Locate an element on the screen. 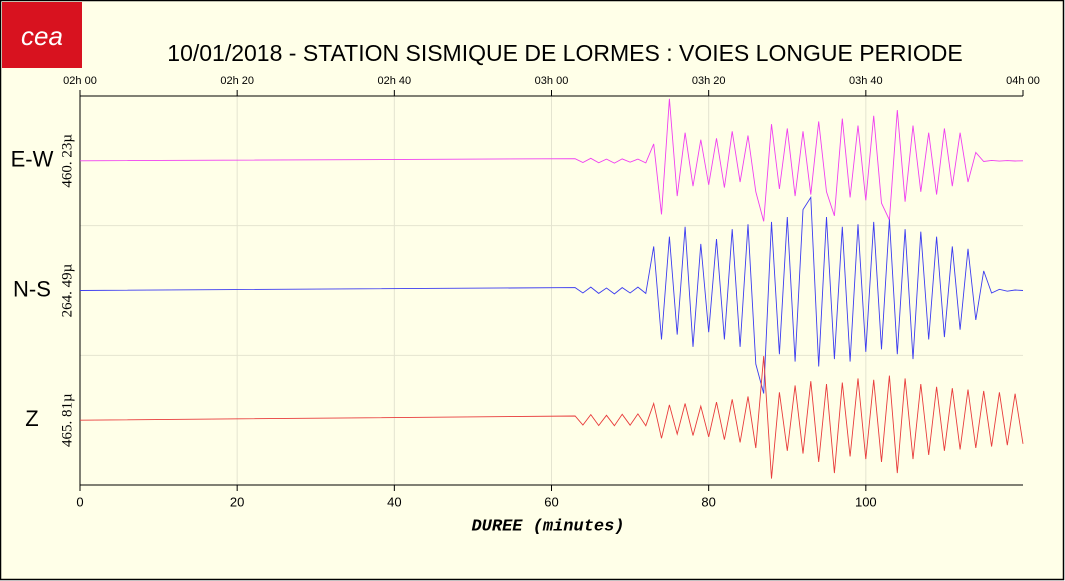 The width and height of the screenshot is (1065, 581). x2-tick-label: 03h 40 is located at coordinates (866, 81).